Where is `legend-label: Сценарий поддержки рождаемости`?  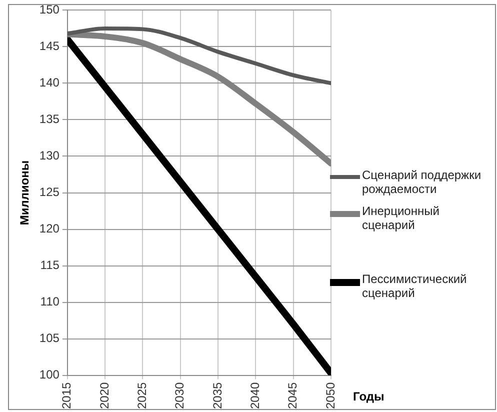
legend-label: Сценарий поддержки рождаемости is located at coordinates (422, 182).